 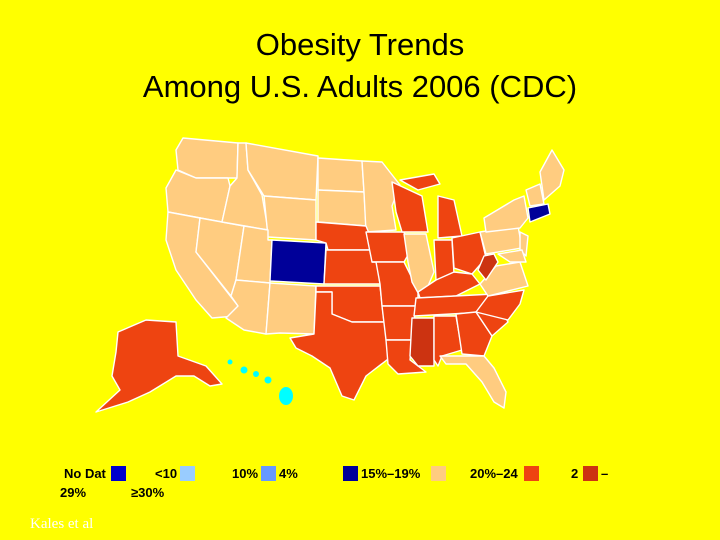 What do you see at coordinates (552, 175) in the screenshot?
I see `state-maine` at bounding box center [552, 175].